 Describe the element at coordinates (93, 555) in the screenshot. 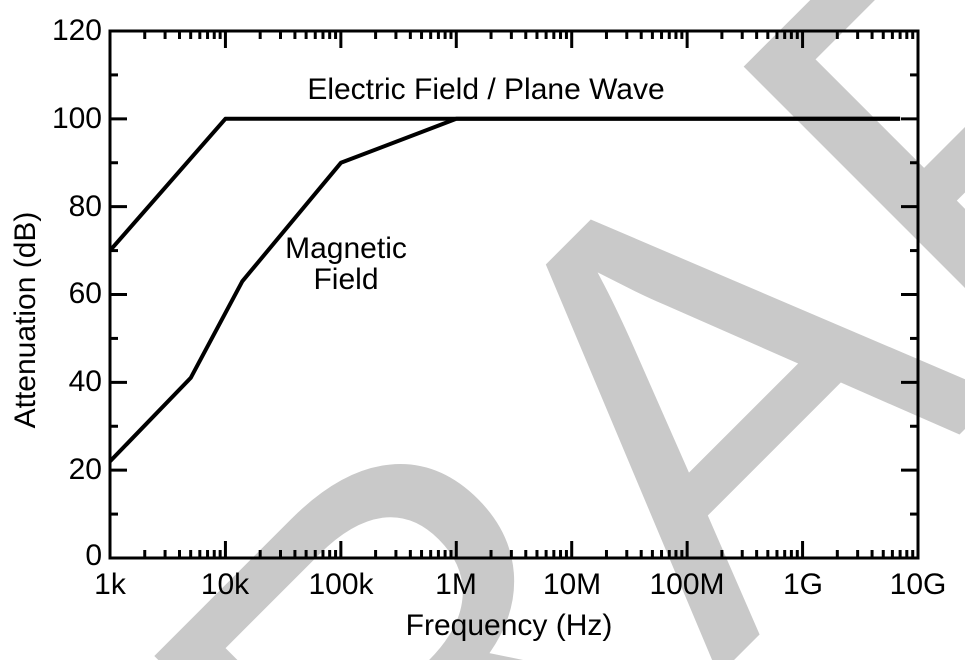

I see `y-tick-label-0: 0` at that location.